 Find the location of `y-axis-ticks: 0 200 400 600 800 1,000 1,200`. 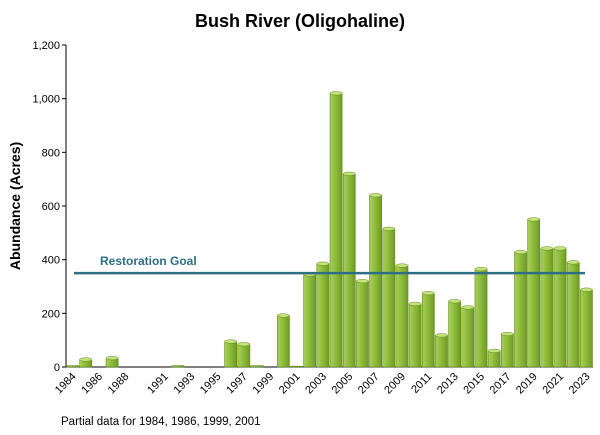

y-axis-ticks: 0 200 400 600 800 1,000 1,200 is located at coordinates (49, 207).